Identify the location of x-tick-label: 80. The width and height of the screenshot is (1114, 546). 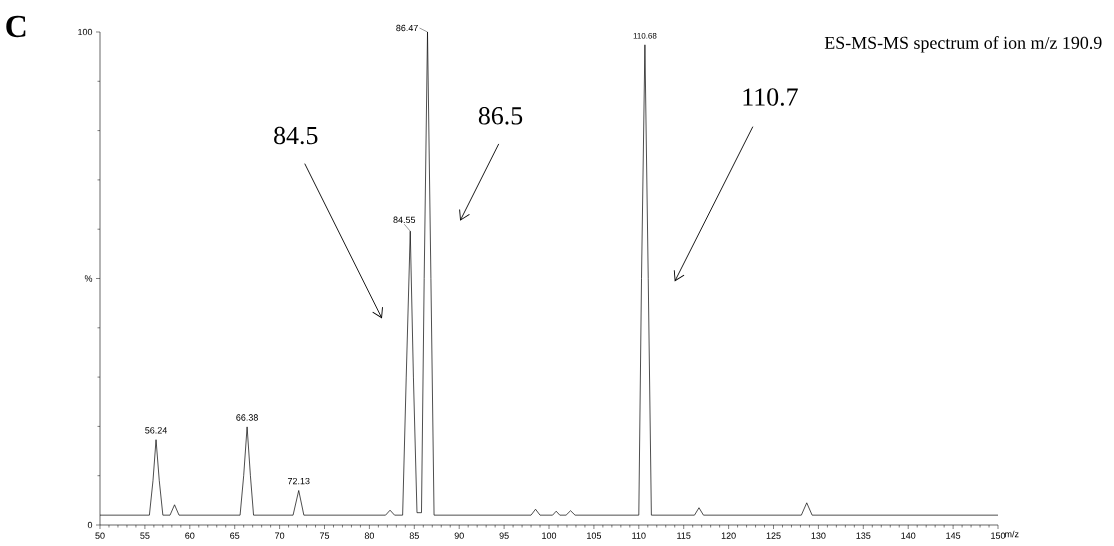
(369, 535).